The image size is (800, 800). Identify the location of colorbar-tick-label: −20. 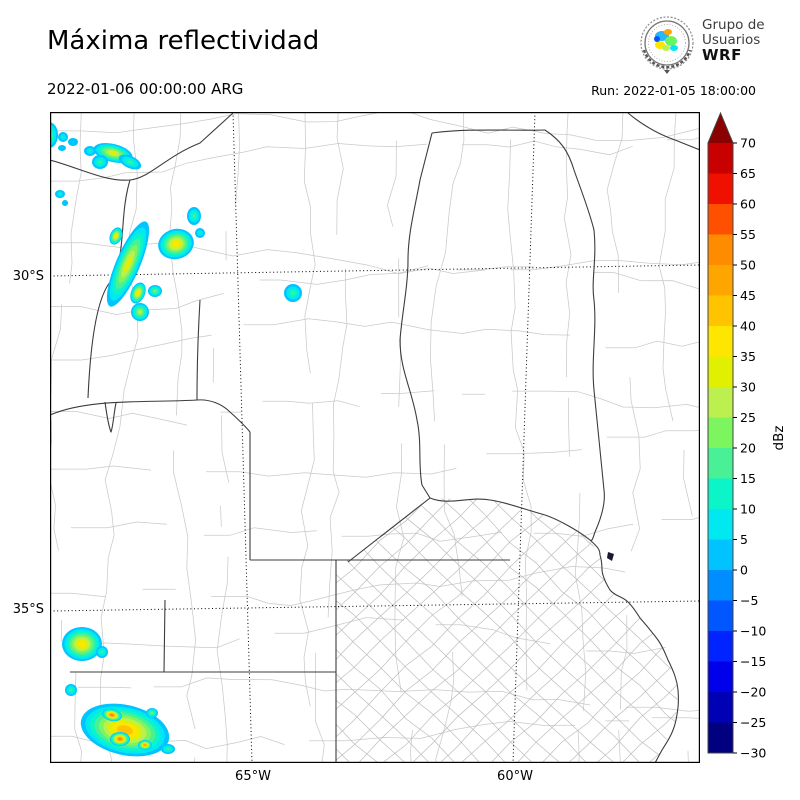
(753, 691).